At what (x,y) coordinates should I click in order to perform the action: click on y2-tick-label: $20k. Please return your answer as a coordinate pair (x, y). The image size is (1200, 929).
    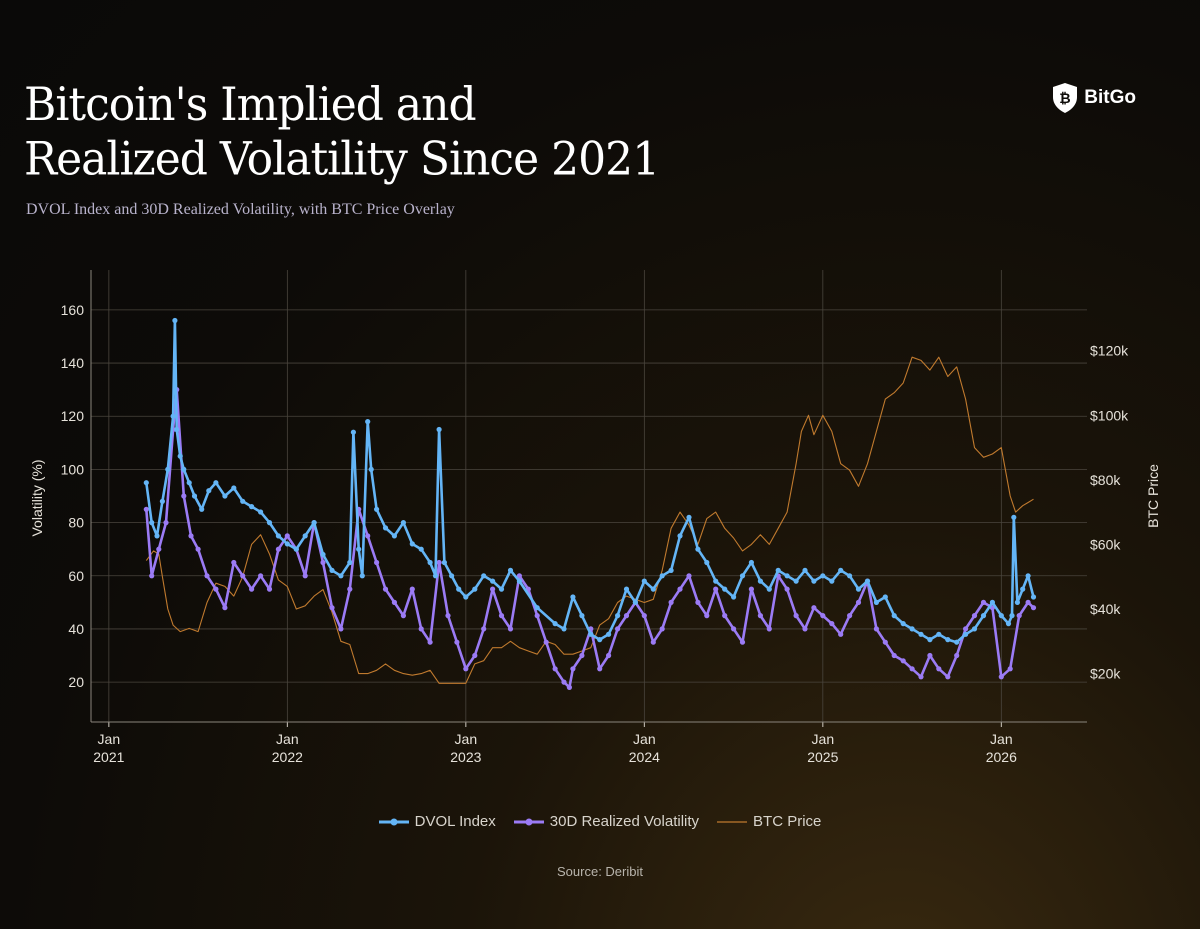
    Looking at the image, I should click on (1105, 674).